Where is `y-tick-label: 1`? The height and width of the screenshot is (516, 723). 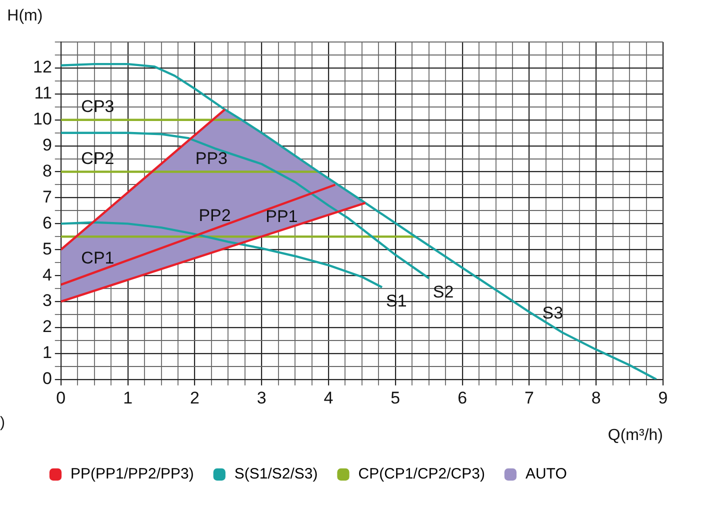
y-tick-label: 1 is located at coordinates (47, 352).